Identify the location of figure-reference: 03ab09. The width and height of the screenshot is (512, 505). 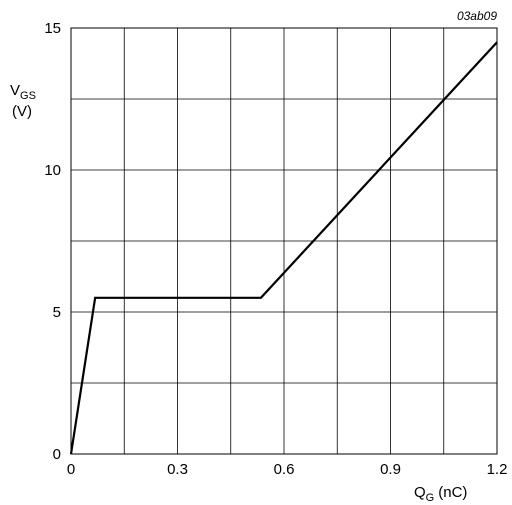
(477, 16).